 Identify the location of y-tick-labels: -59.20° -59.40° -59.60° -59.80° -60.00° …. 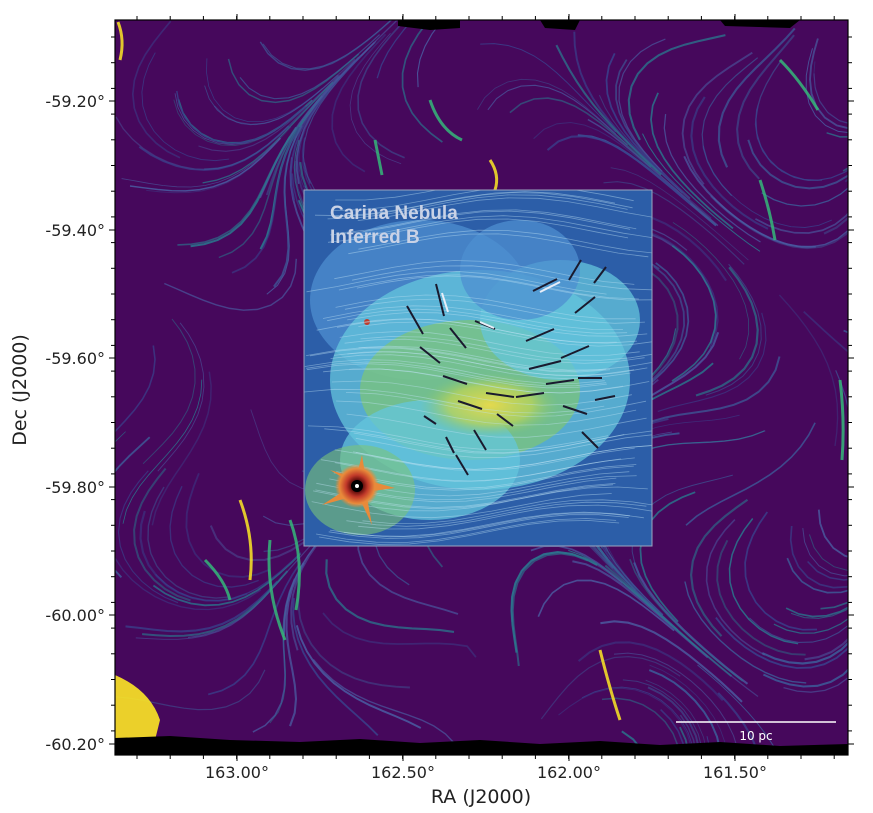
(75, 423).